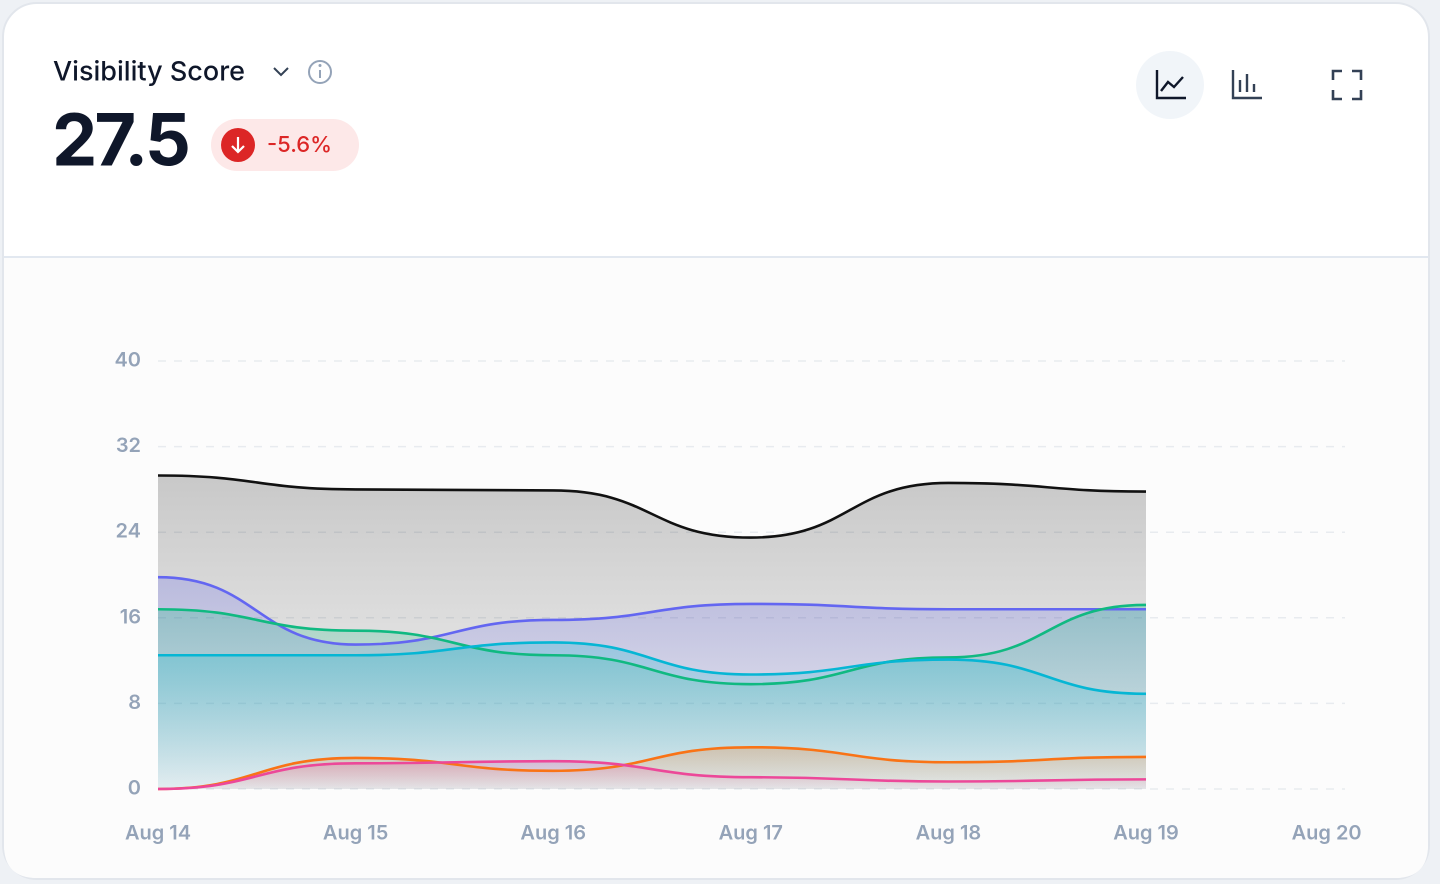 The height and width of the screenshot is (884, 1440). Describe the element at coordinates (1170, 85) in the screenshot. I see `line-chart-icon` at that location.